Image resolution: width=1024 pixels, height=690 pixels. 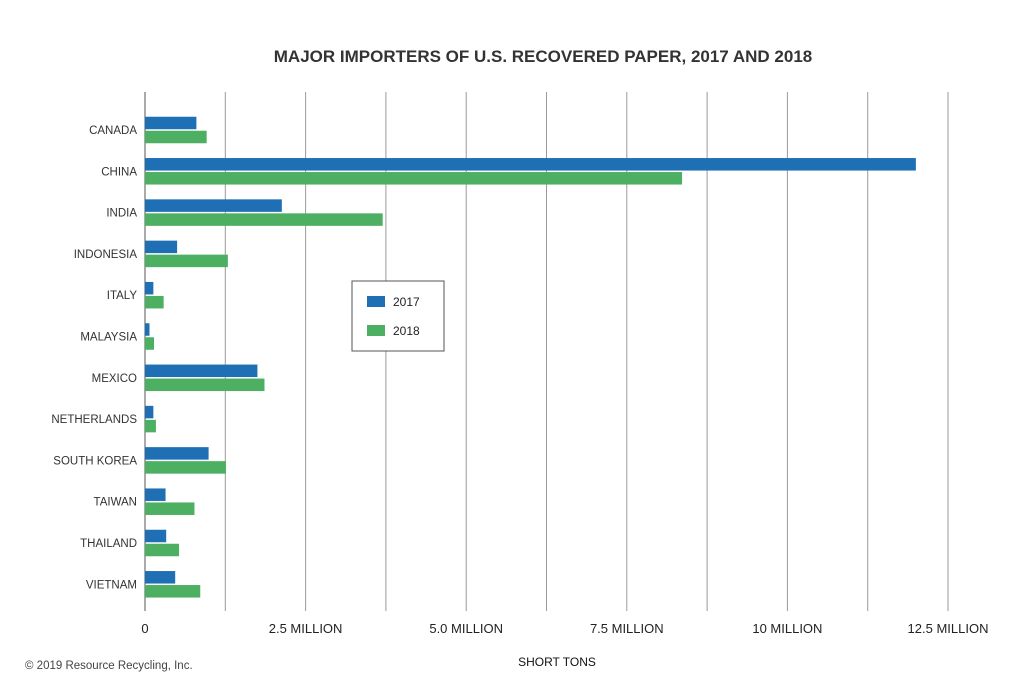 I want to click on category-label: SOUTH KOREA, so click(x=95, y=461).